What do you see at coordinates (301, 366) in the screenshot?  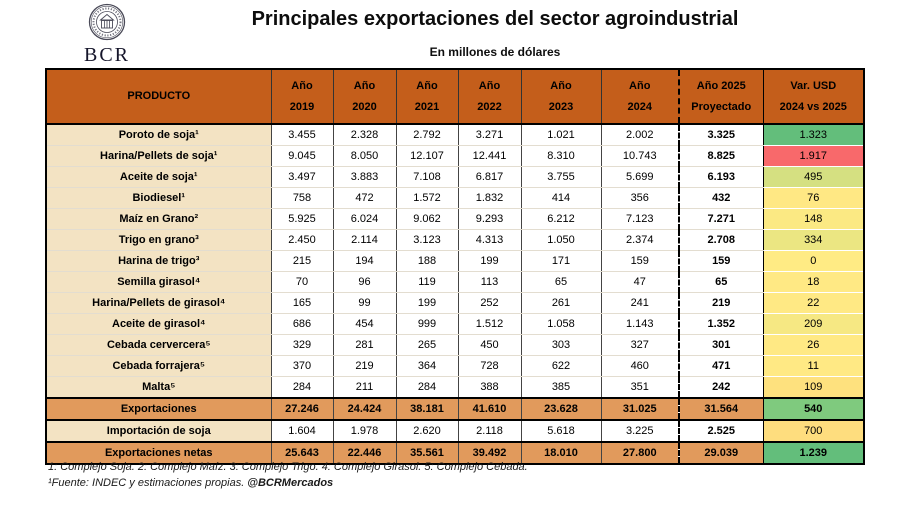 I see `value-cell: 370` at bounding box center [301, 366].